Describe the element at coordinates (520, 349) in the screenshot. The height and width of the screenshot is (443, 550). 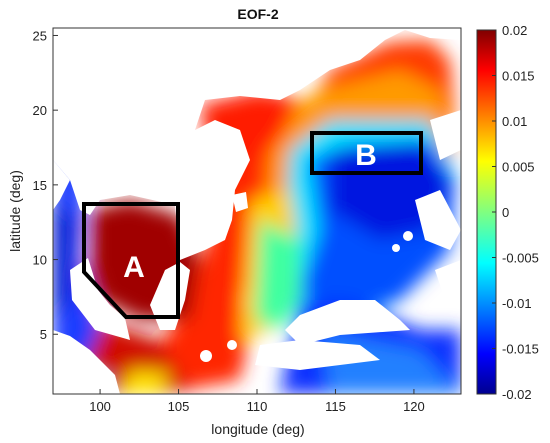
I see `colorbar-tick-label: -0.015` at that location.